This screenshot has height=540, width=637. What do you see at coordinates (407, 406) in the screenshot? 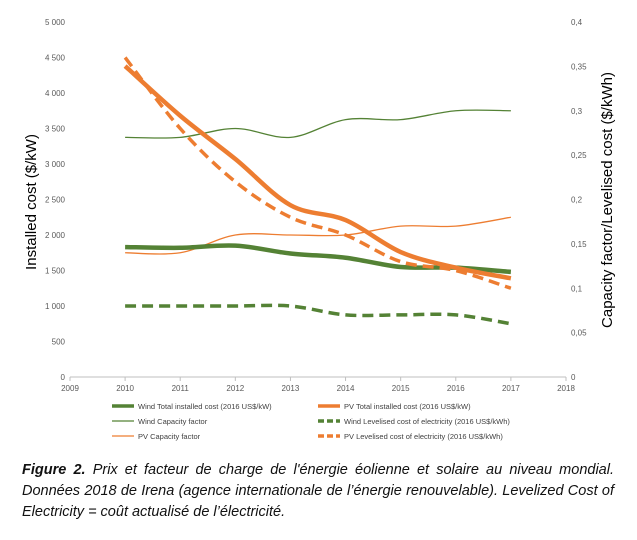
I see `legend-label-2: PV Total installed cost (2016 US$/kW)` at bounding box center [407, 406].